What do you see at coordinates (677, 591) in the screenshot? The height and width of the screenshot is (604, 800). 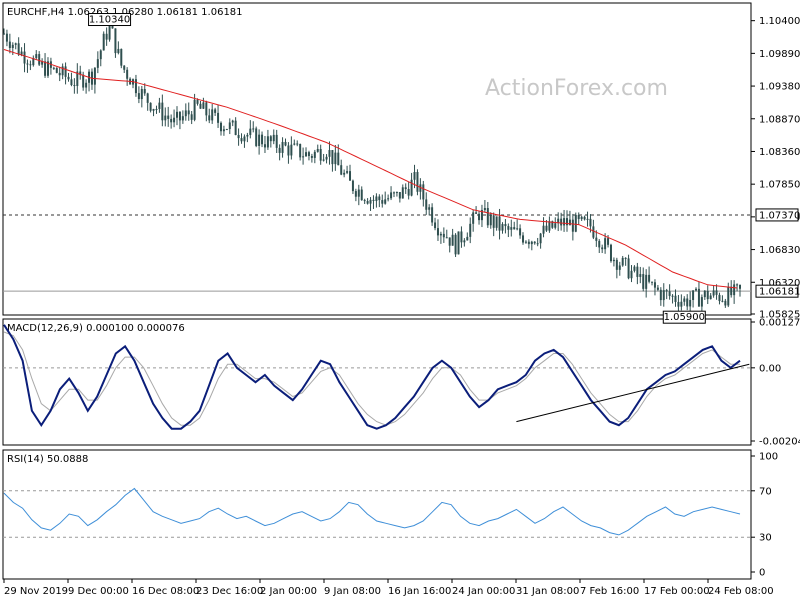 I see `time-tick-label: 17 Feb 00:00` at bounding box center [677, 591].